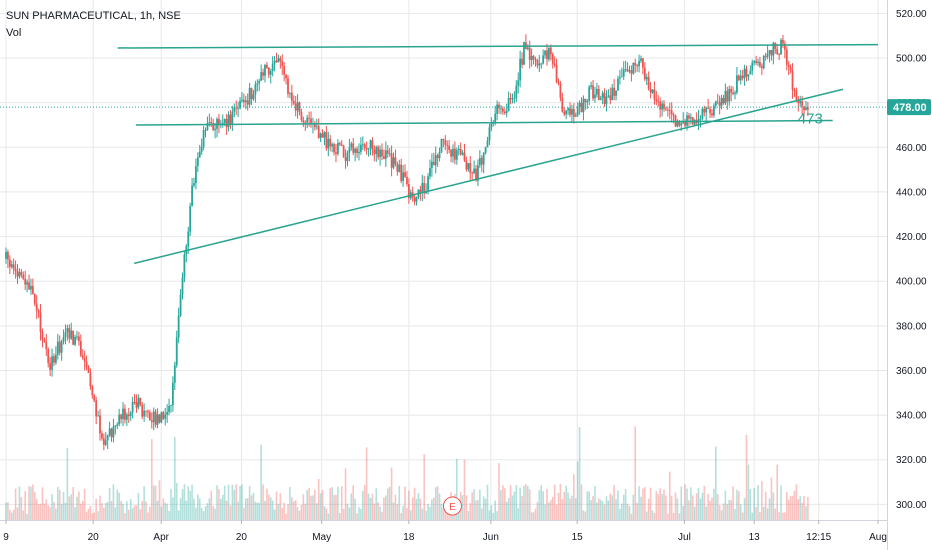 The height and width of the screenshot is (550, 932). What do you see at coordinates (452, 506) in the screenshot?
I see `earnings-event-marker: E` at bounding box center [452, 506].